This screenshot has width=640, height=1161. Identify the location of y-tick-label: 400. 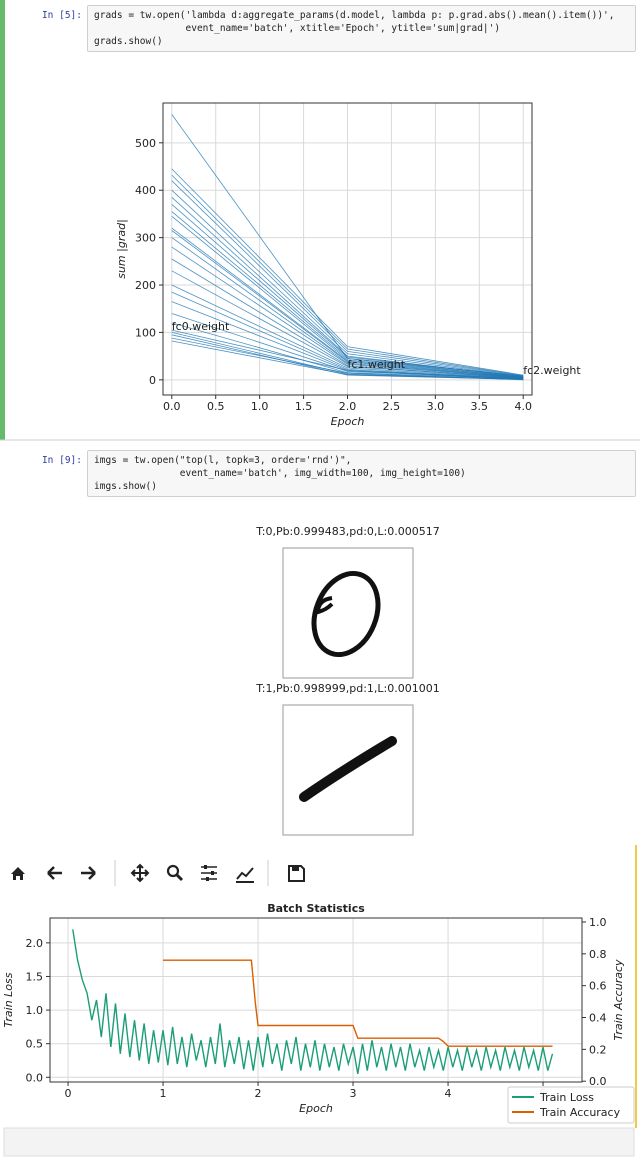
(145, 190).